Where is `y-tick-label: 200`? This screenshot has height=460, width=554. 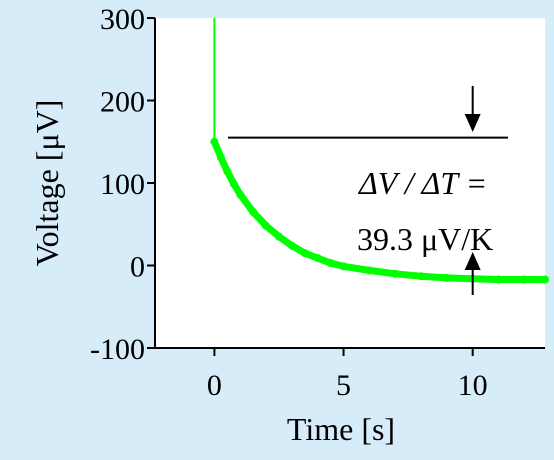
y-tick-label: 200 is located at coordinates (122, 102).